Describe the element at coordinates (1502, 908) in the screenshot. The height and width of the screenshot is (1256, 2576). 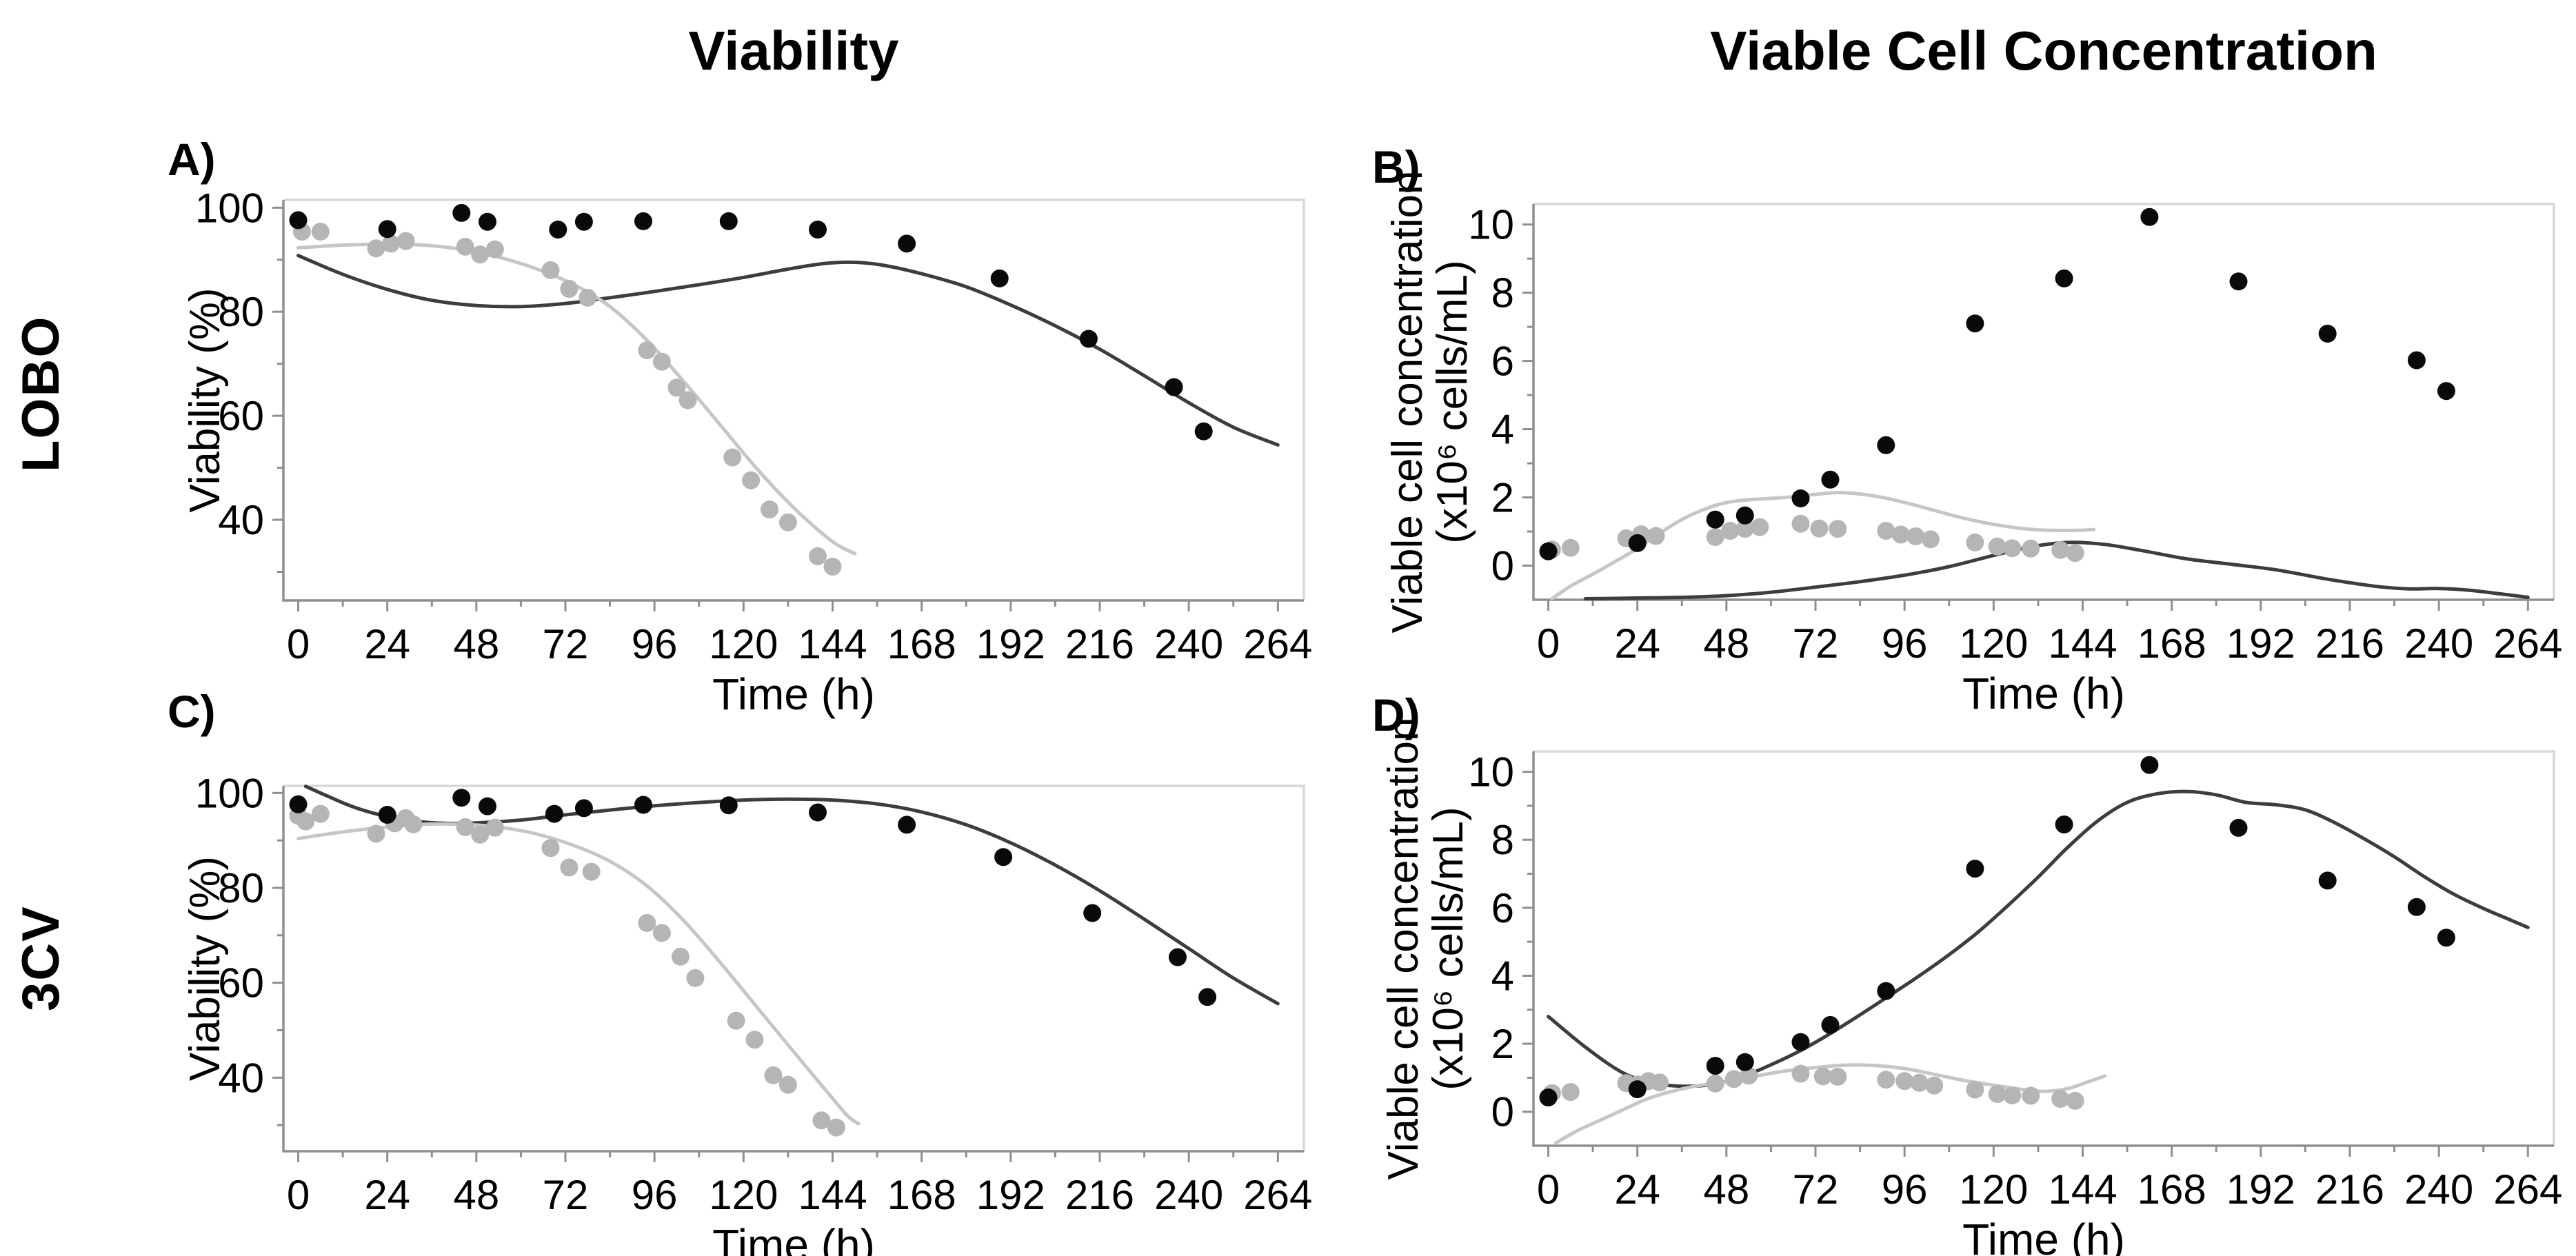
I see `svg-text: 6` at that location.